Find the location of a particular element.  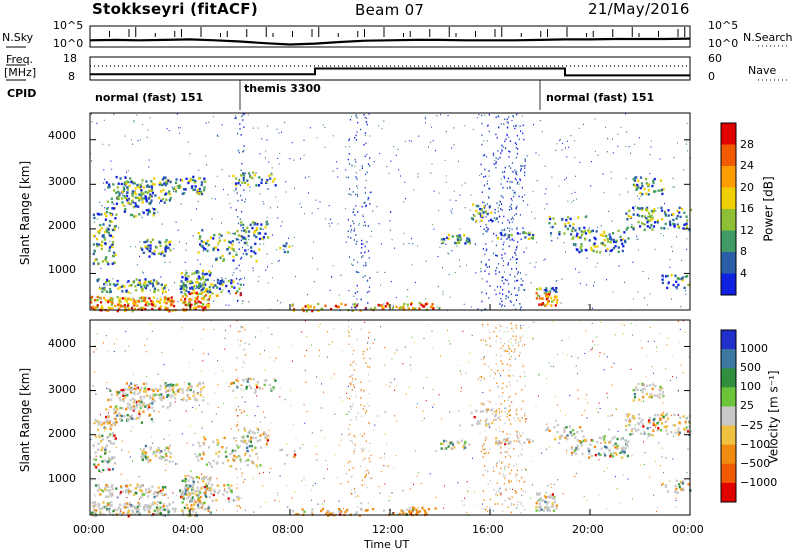

power-colorbar-tick: 4 is located at coordinates (743, 273).